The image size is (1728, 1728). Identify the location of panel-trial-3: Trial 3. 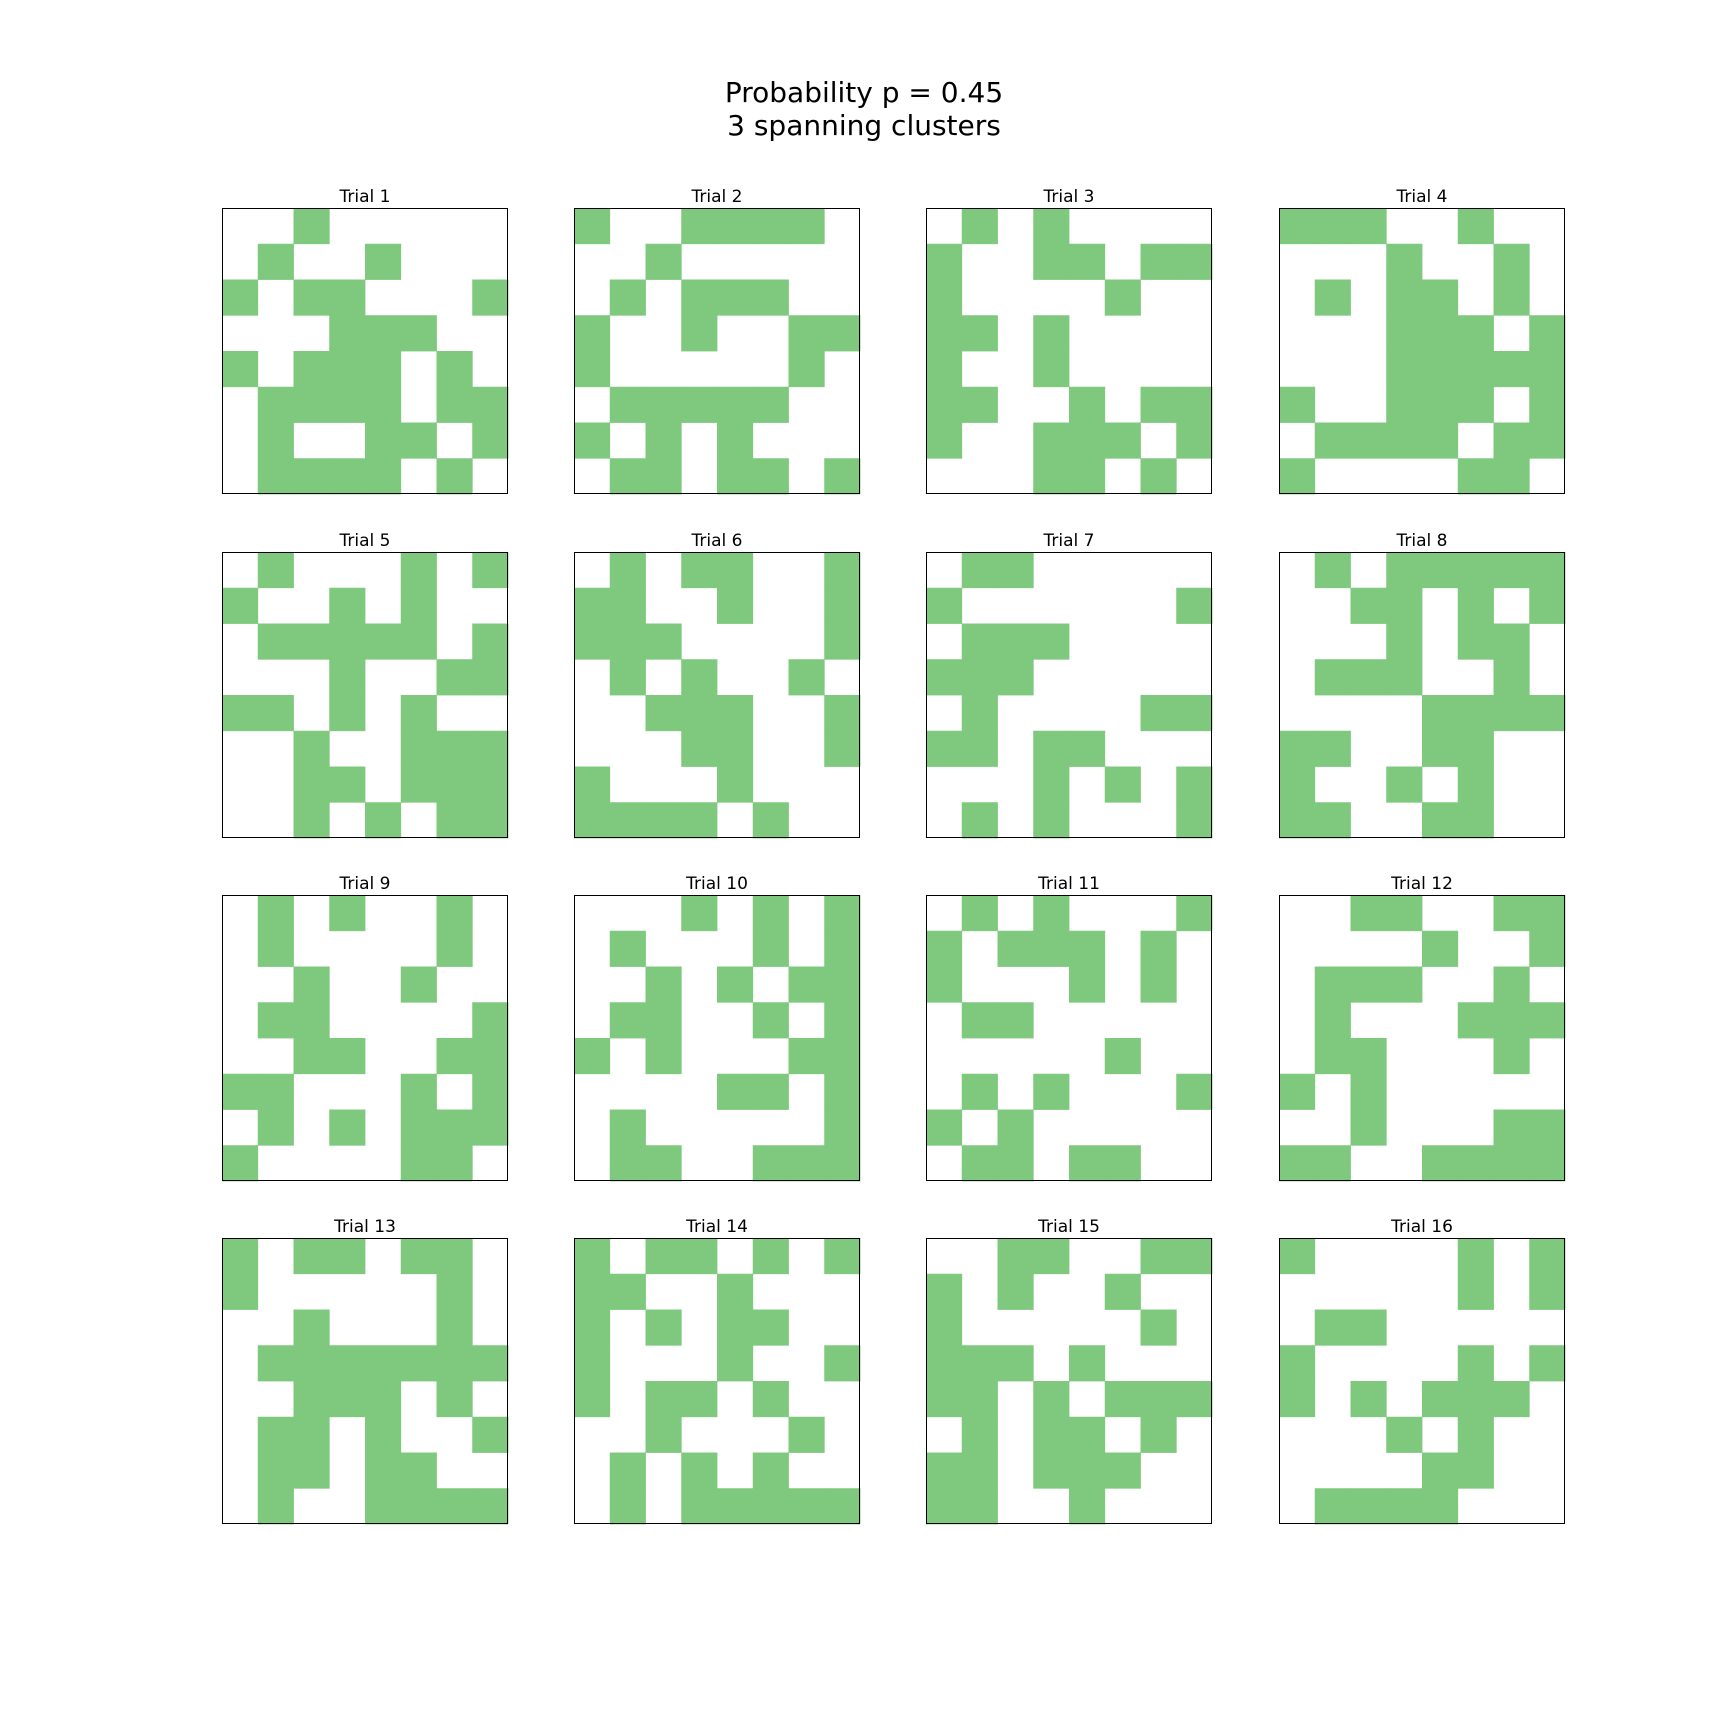
(1069, 341).